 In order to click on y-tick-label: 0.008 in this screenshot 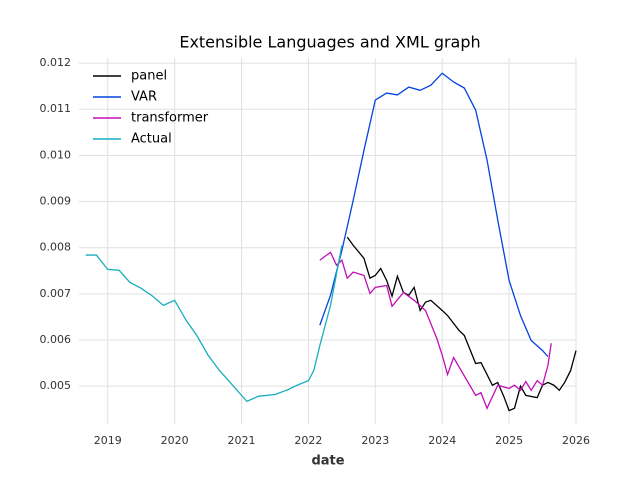, I will do `click(56, 247)`.